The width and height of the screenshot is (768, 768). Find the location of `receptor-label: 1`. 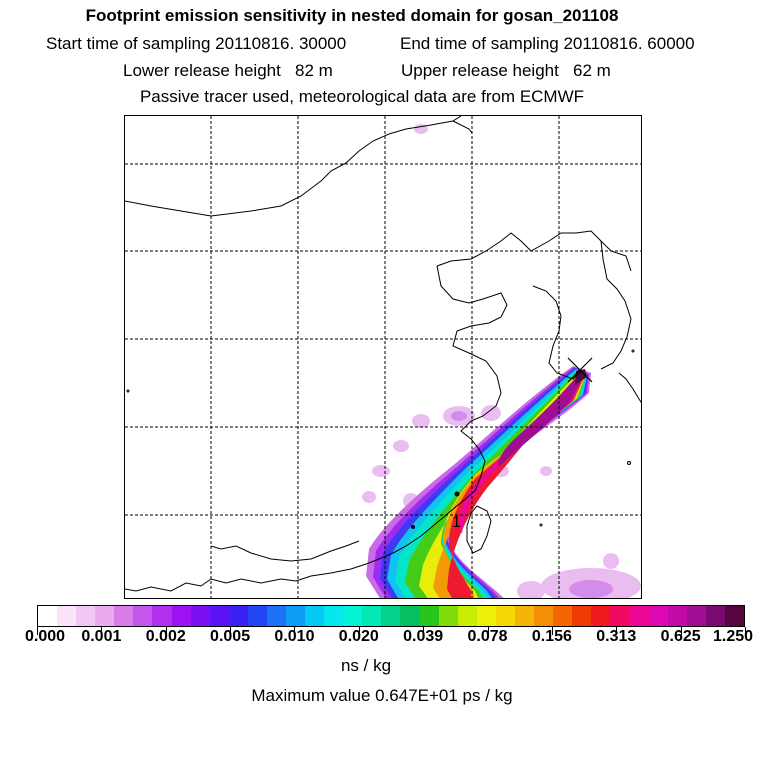

receptor-label: 1 is located at coordinates (456, 522).